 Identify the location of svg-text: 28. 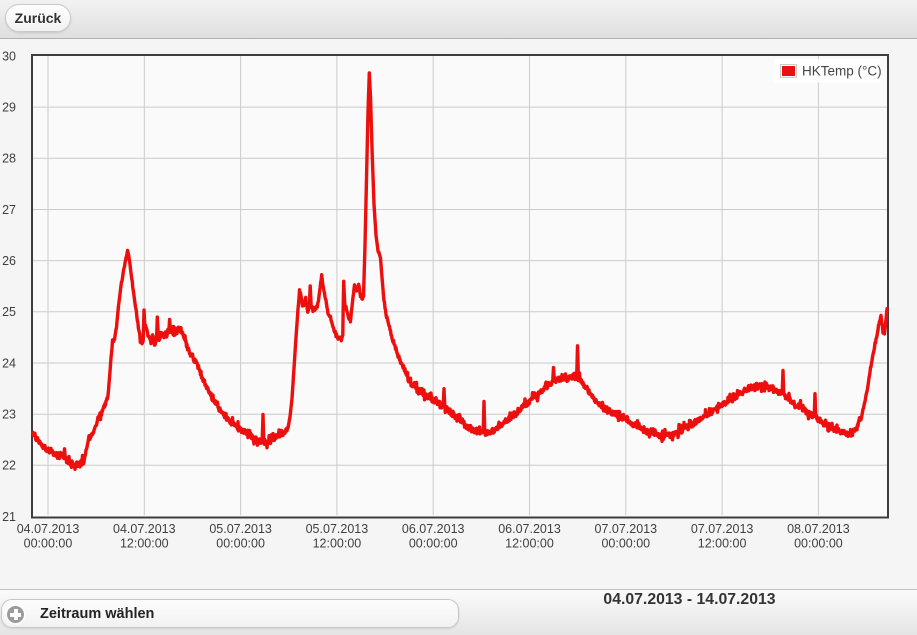
(9, 159).